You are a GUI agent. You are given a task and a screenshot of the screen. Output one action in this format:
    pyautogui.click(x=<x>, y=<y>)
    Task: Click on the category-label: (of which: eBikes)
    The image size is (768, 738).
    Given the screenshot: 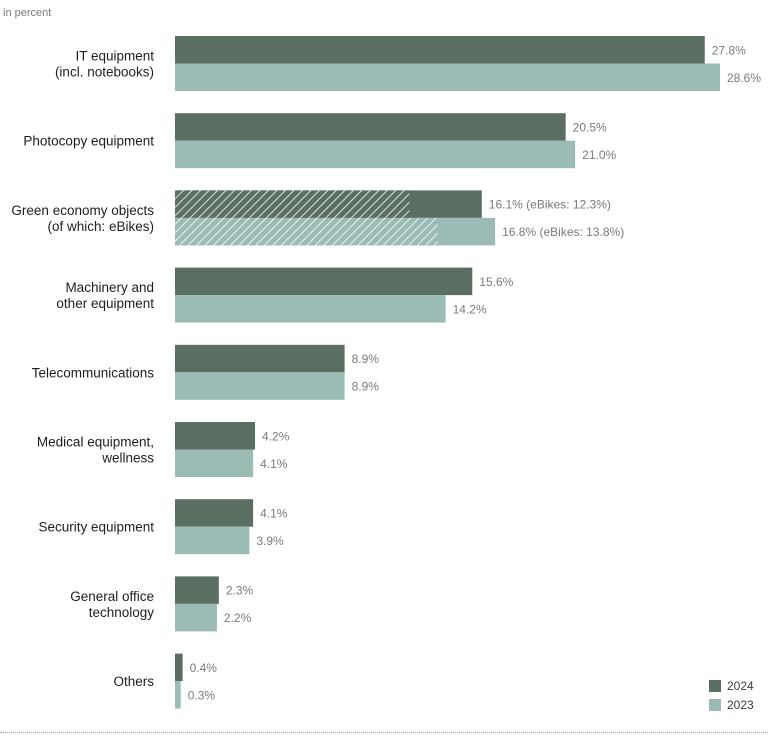 What is the action you would take?
    pyautogui.click(x=100, y=226)
    